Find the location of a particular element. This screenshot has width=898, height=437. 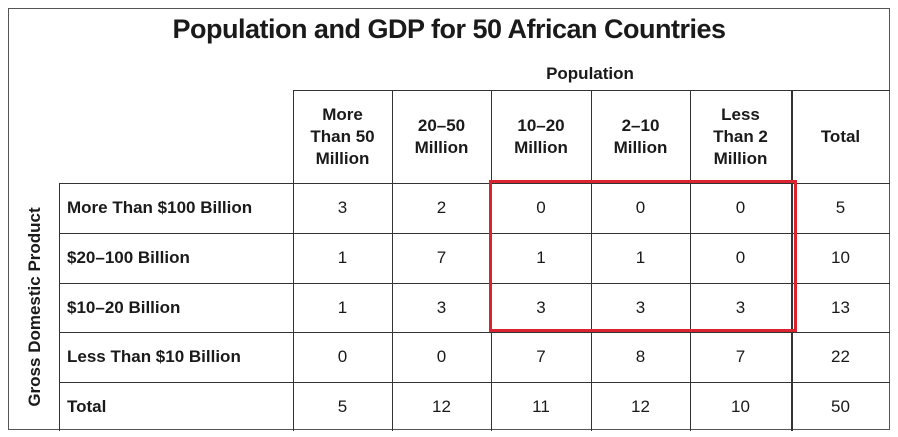

table-cell: 8 is located at coordinates (640, 356).